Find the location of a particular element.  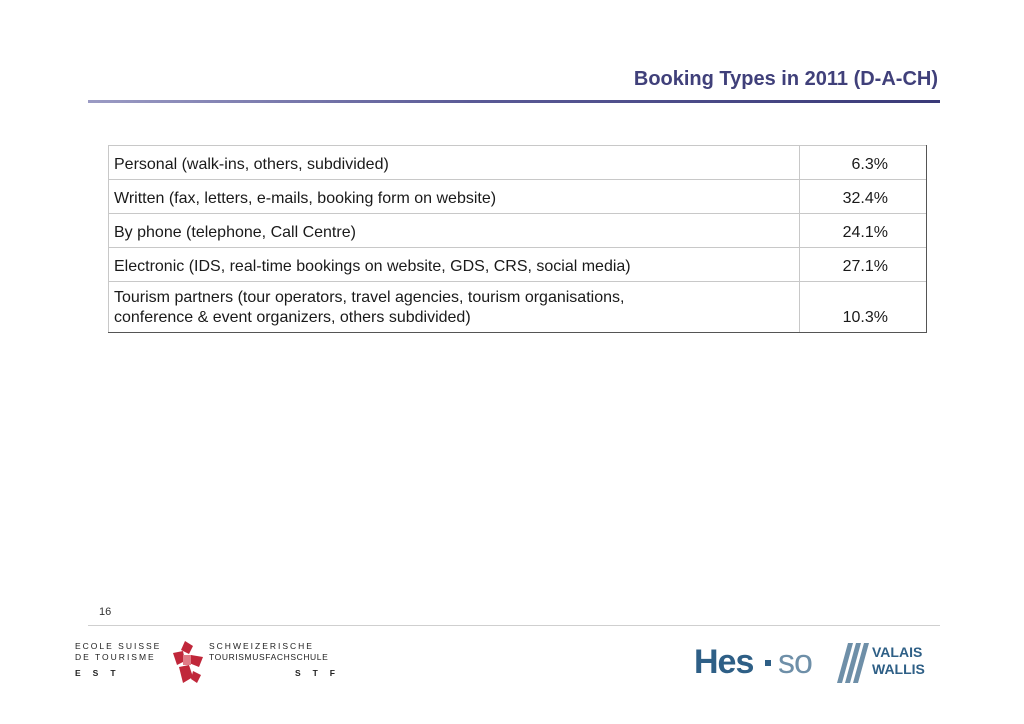

row-label: Personal (walk-ins, others, subdivided) is located at coordinates (454, 162).